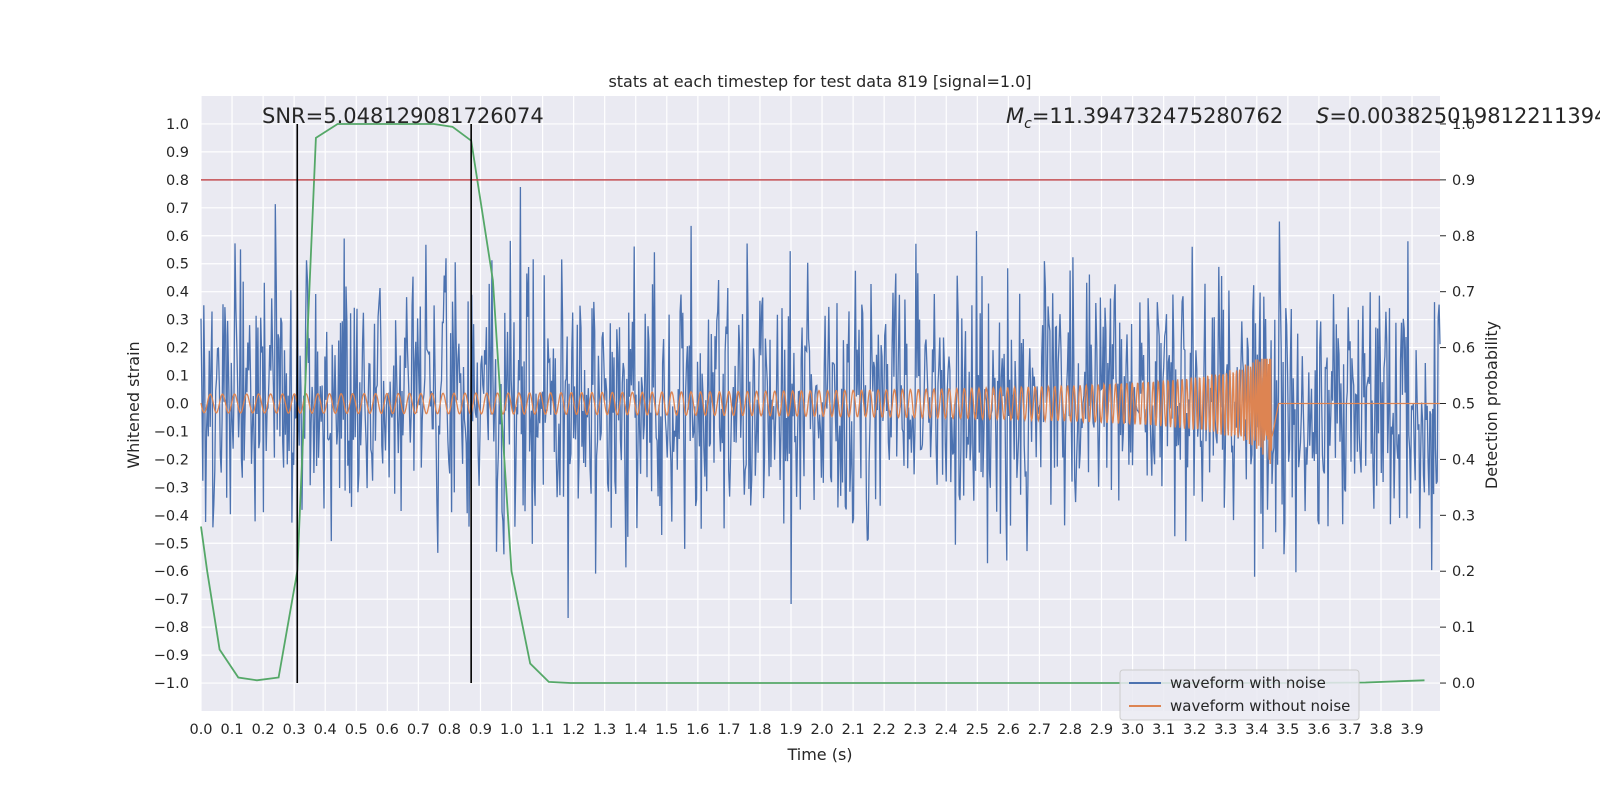 The width and height of the screenshot is (1600, 800). Describe the element at coordinates (1463, 572) in the screenshot. I see `y-right-tick-label: 0.2` at that location.